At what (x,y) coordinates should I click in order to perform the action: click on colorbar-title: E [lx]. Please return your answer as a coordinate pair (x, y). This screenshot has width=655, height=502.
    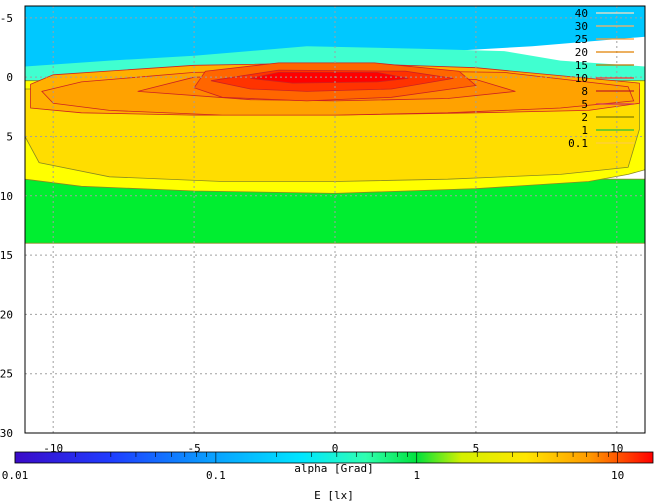
    Looking at the image, I should click on (334, 495).